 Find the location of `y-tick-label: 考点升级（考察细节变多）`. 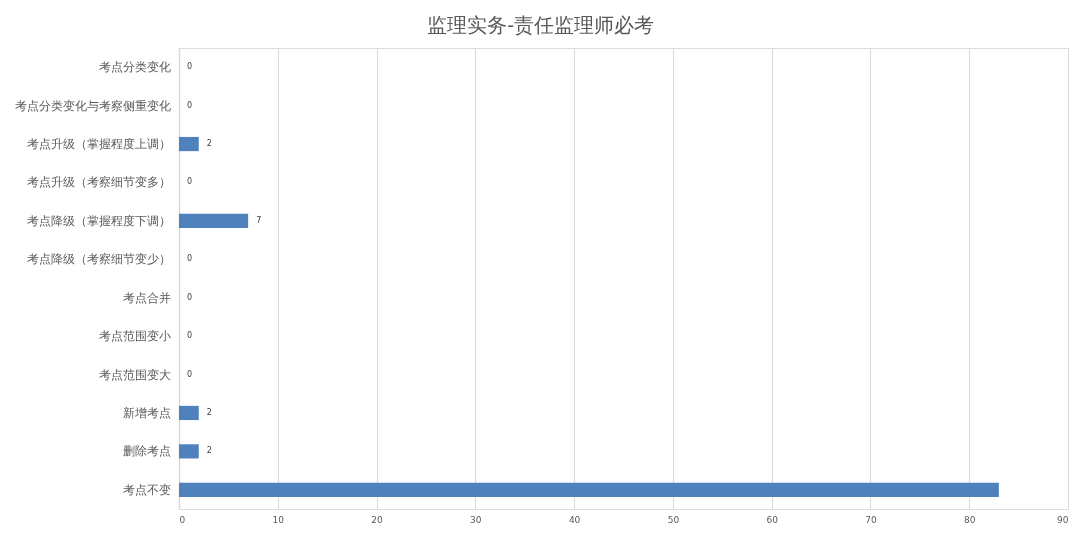

y-tick-label: 考点升级（考察细节变多） is located at coordinates (98, 182).